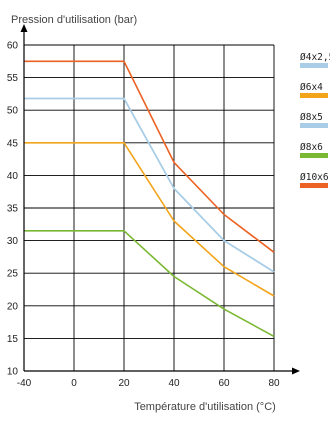 Image resolution: width=330 pixels, height=441 pixels. I want to click on x-tick-label: 20, so click(124, 383).